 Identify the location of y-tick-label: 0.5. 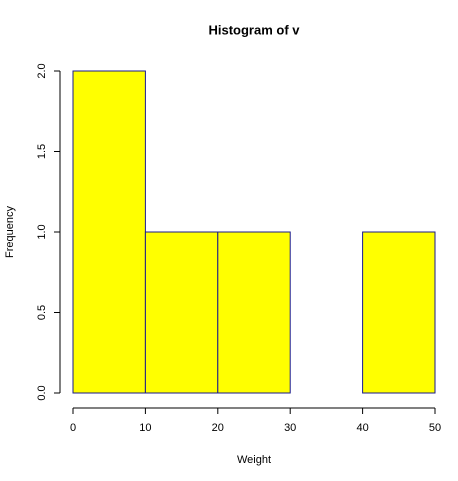
(42, 312).